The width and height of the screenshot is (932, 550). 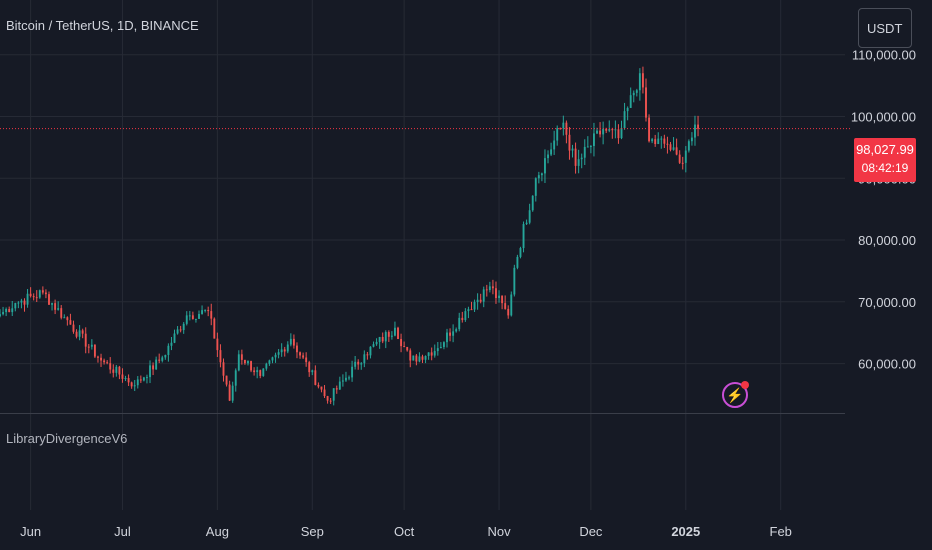 What do you see at coordinates (745, 385) in the screenshot?
I see `notification-dot` at bounding box center [745, 385].